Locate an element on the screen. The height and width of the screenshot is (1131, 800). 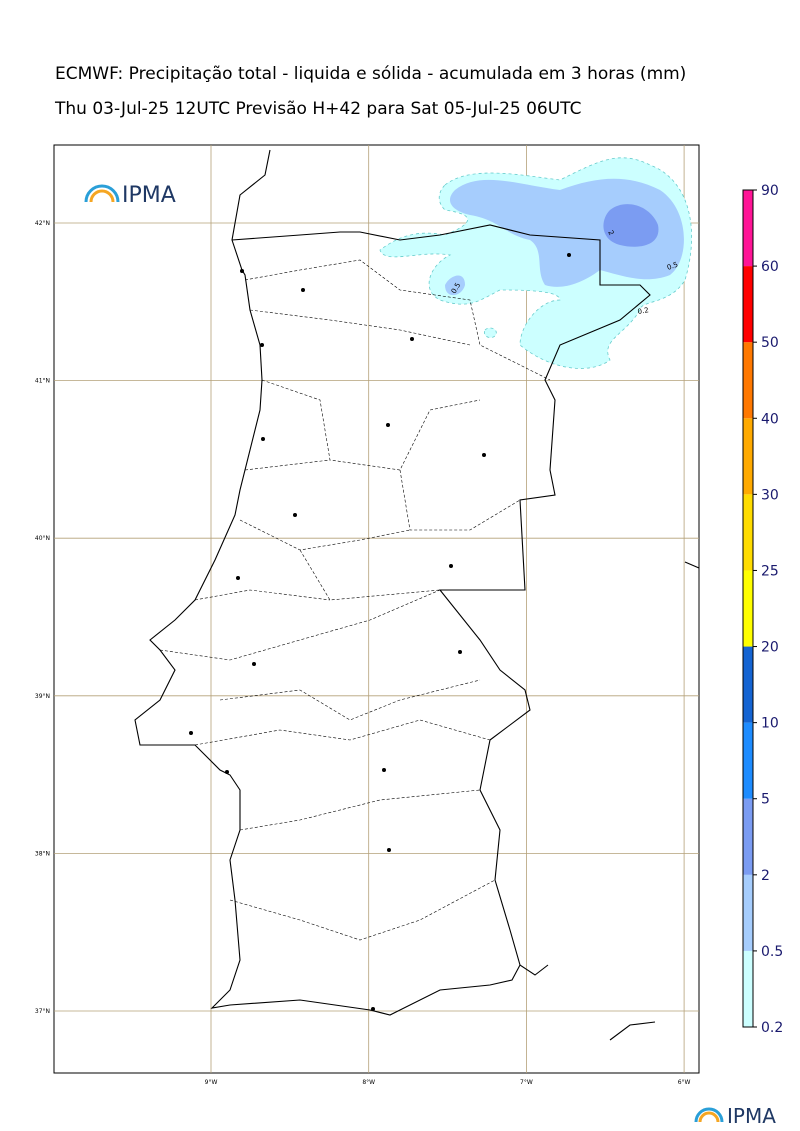
colorbar-label: 25 is located at coordinates (770, 571).